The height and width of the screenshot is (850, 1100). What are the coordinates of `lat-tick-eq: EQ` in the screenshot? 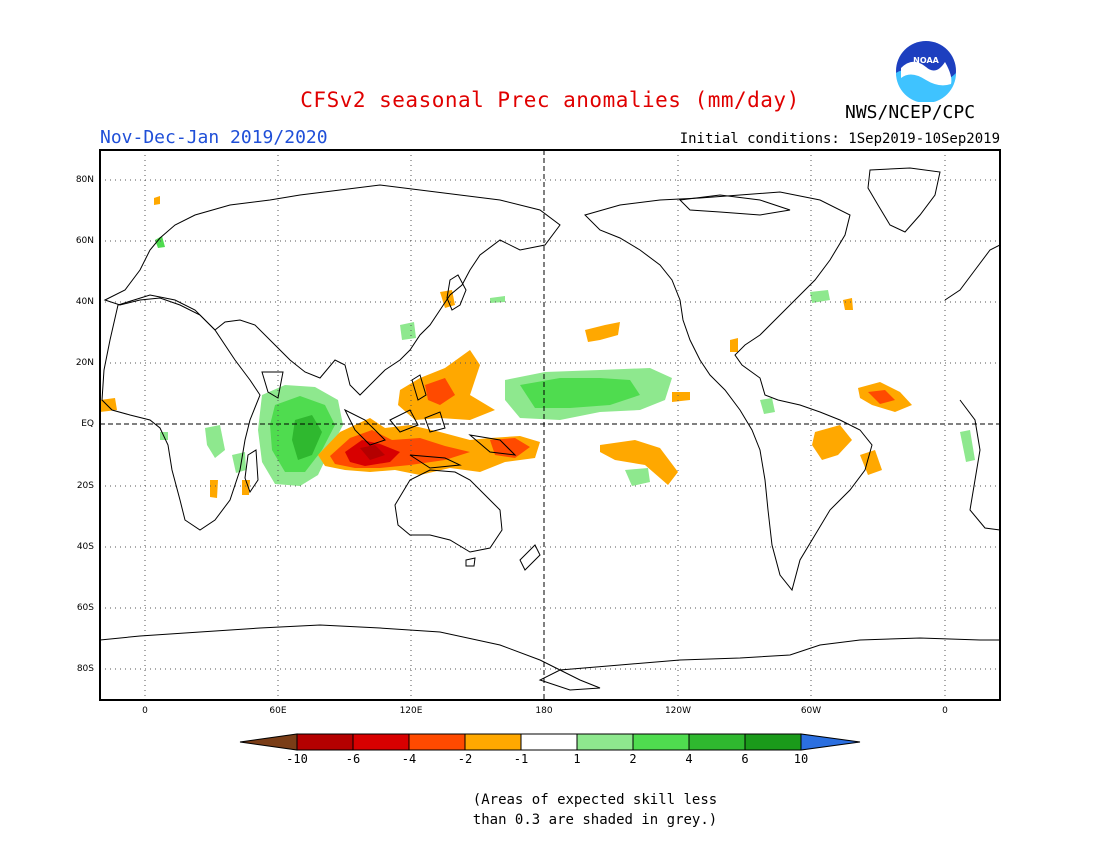 It's located at (87, 424).